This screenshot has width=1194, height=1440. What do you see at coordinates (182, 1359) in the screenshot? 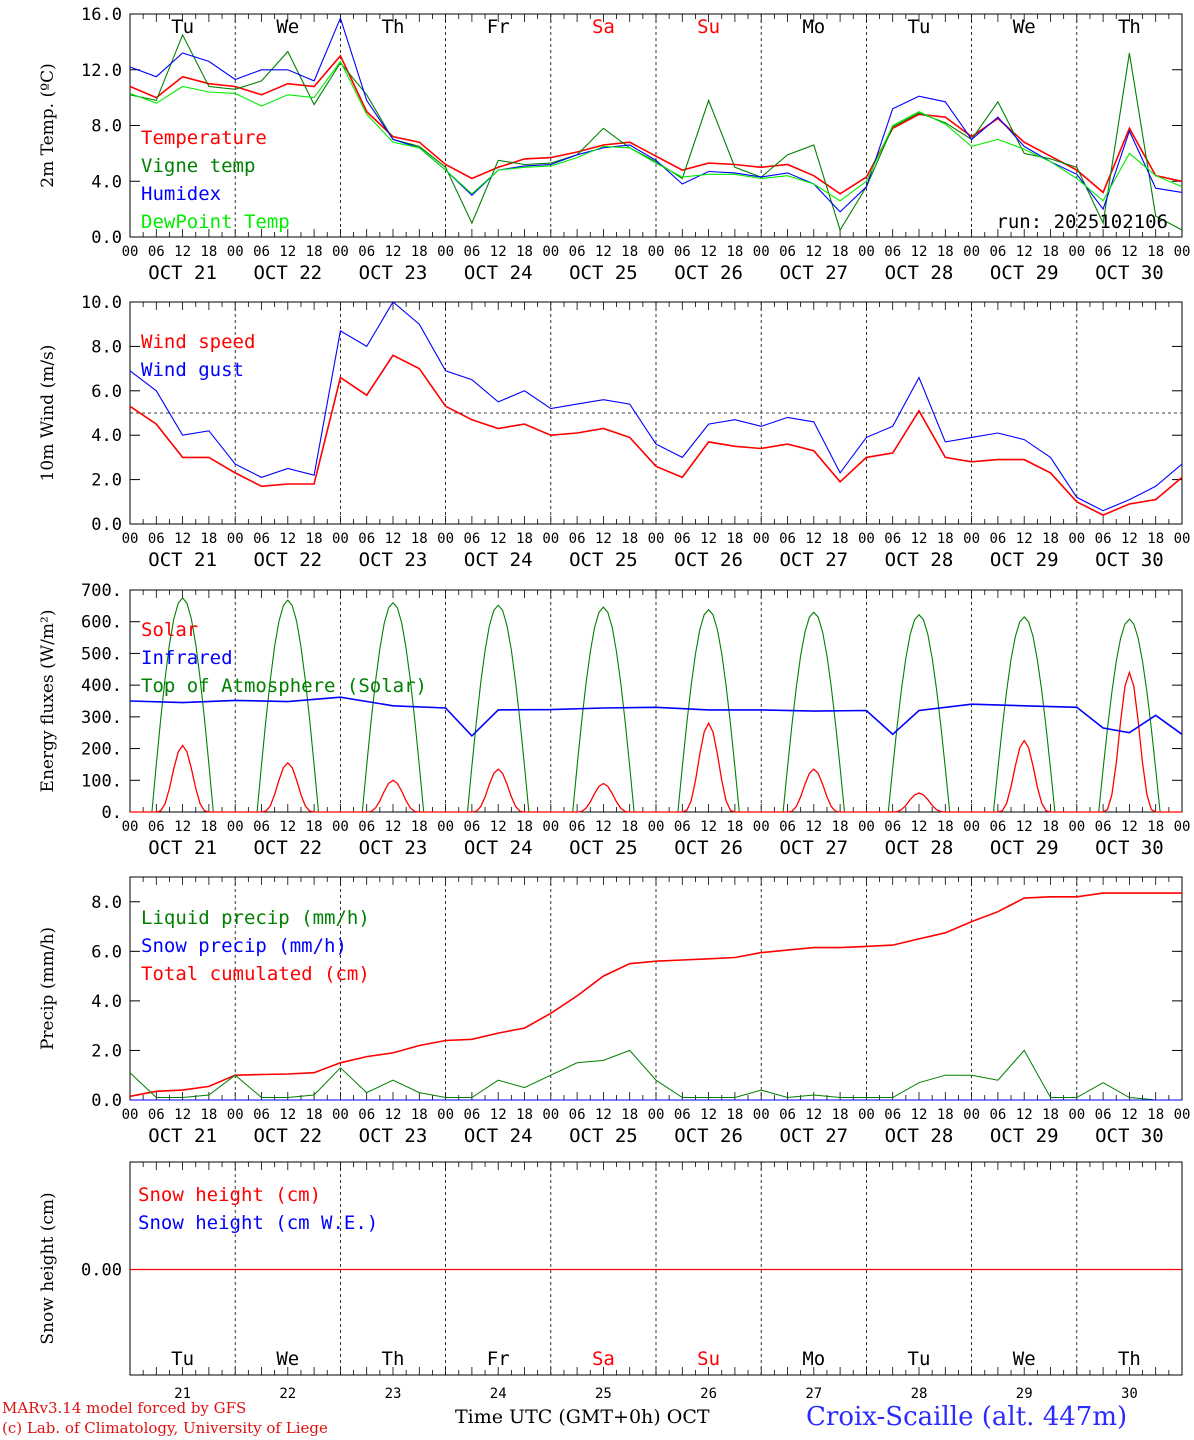
I see `weekday-label: Tu` at bounding box center [182, 1359].